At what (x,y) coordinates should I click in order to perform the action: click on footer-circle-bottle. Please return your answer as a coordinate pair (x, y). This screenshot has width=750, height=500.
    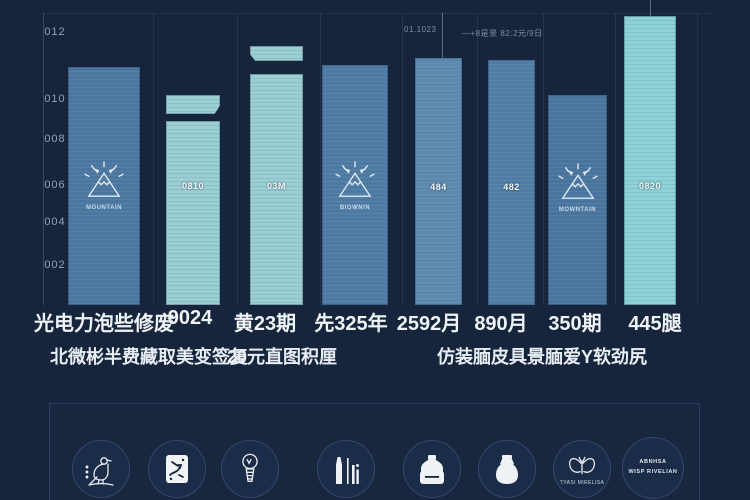
    Looking at the image, I should click on (432, 469).